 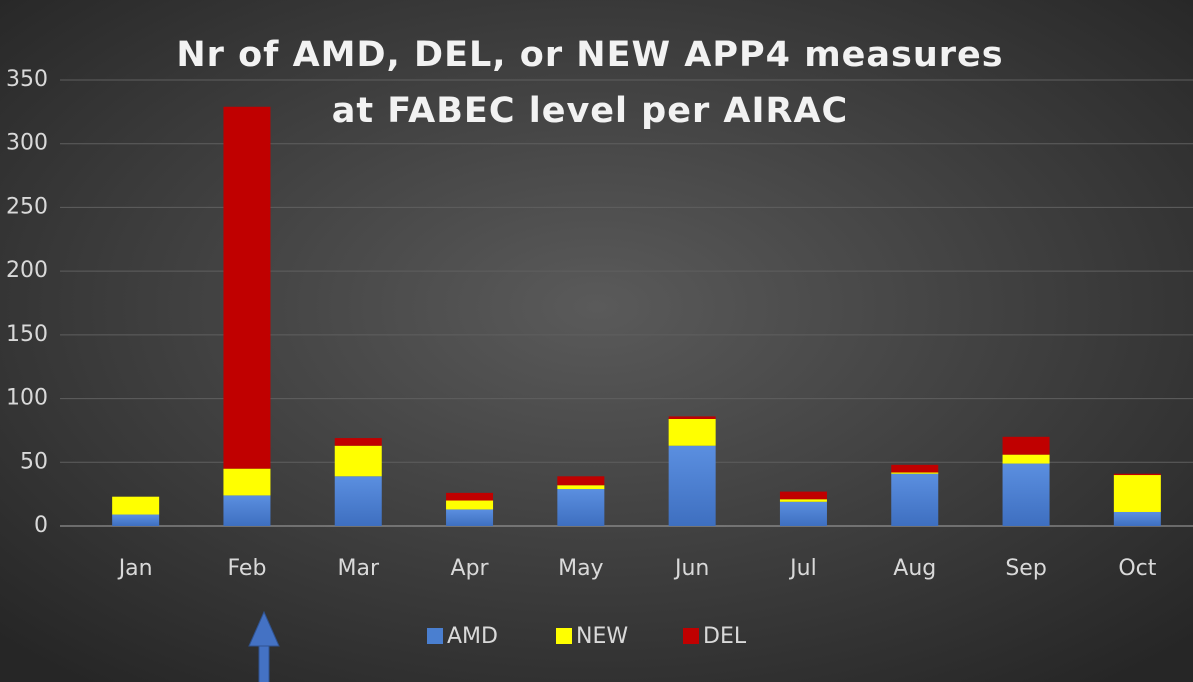 What do you see at coordinates (246, 568) in the screenshot?
I see `x-tick-label: Feb` at bounding box center [246, 568].